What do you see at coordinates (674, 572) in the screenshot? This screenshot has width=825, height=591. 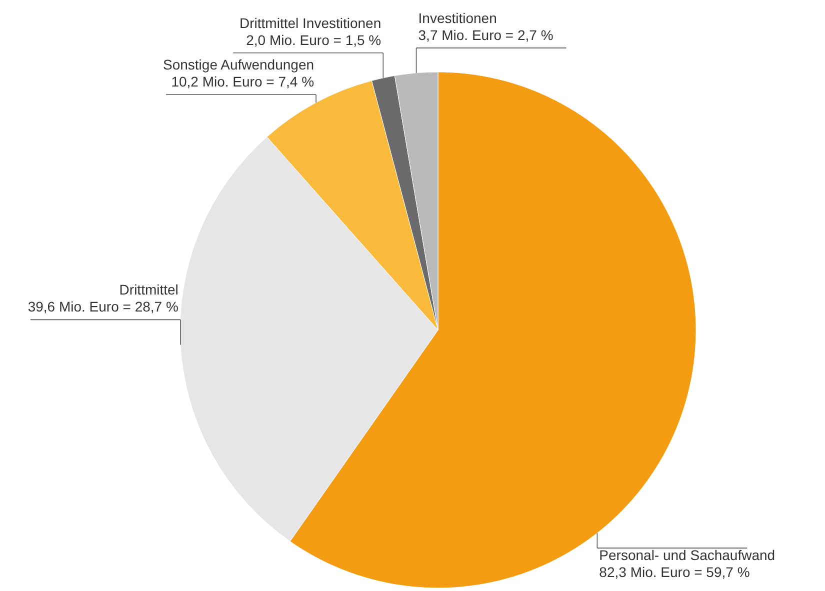 I see `data-label: 82,3 Mio. Euro = 59,7 %` at bounding box center [674, 572].